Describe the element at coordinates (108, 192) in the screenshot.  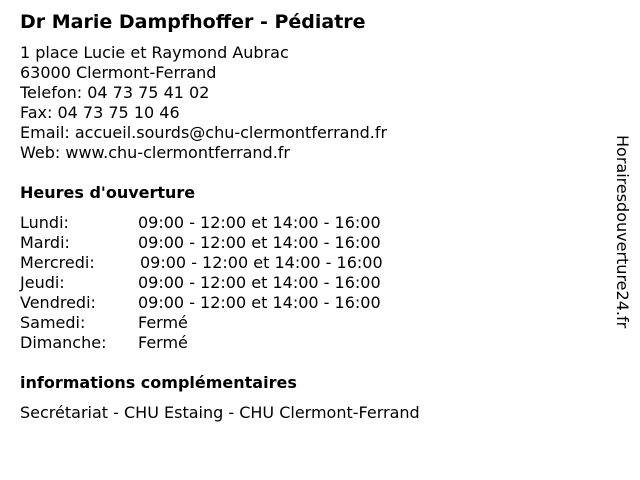
I see `hours-heading: Heures d'ouverture` at that location.